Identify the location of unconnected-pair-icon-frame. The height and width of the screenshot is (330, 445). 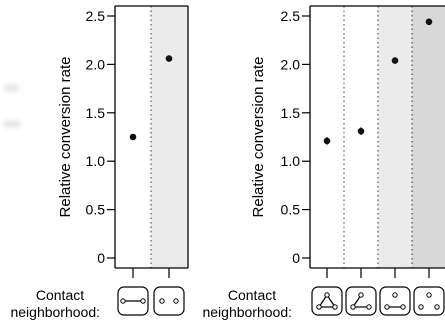
(169, 301).